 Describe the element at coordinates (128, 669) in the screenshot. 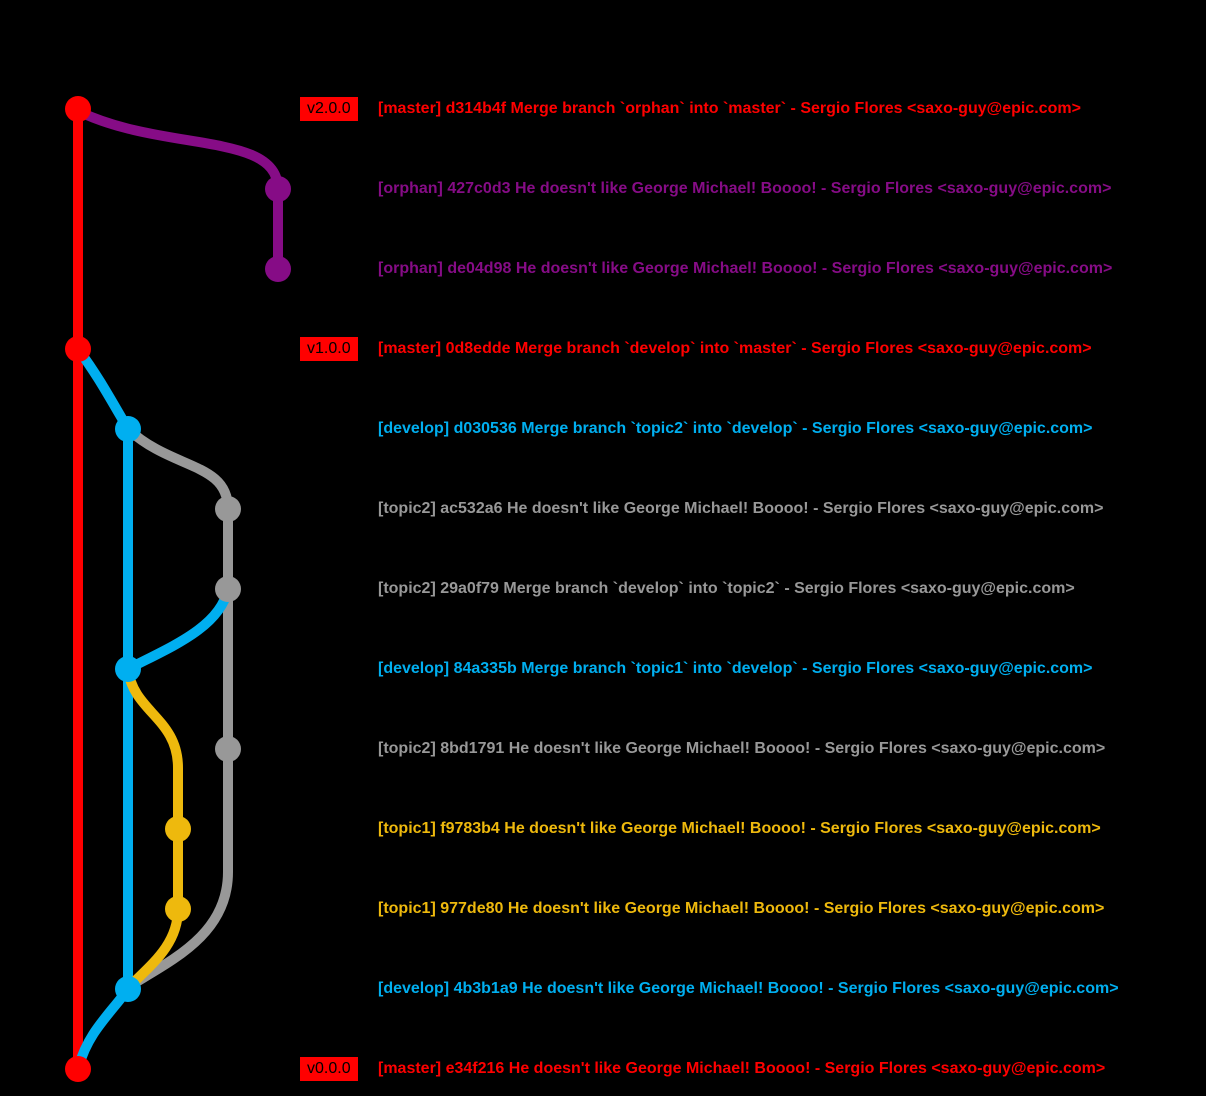

I see `commit-node-84a335b` at that location.